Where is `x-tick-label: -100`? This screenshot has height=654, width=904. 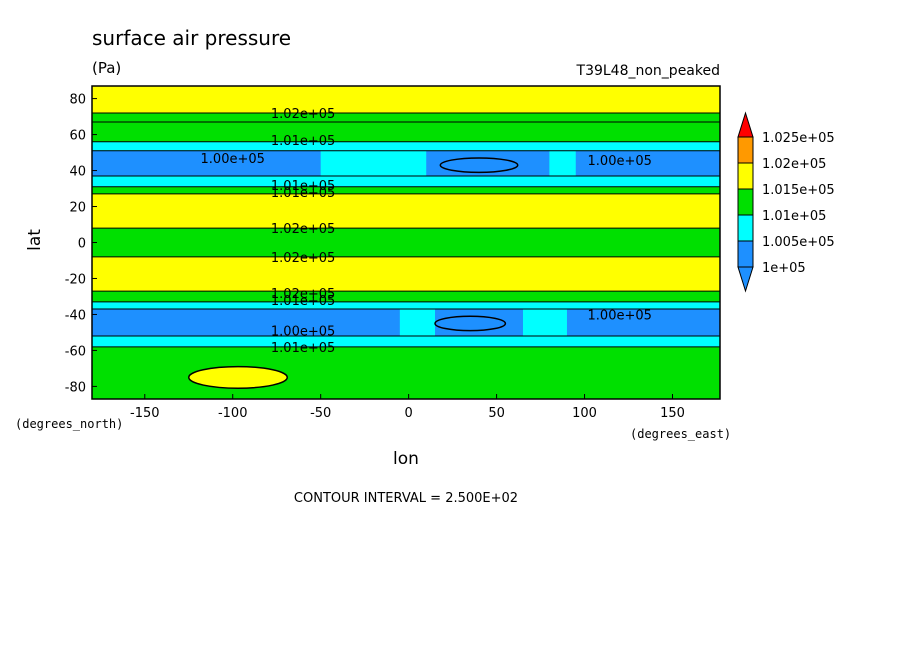 x-tick-label: -100 is located at coordinates (233, 413).